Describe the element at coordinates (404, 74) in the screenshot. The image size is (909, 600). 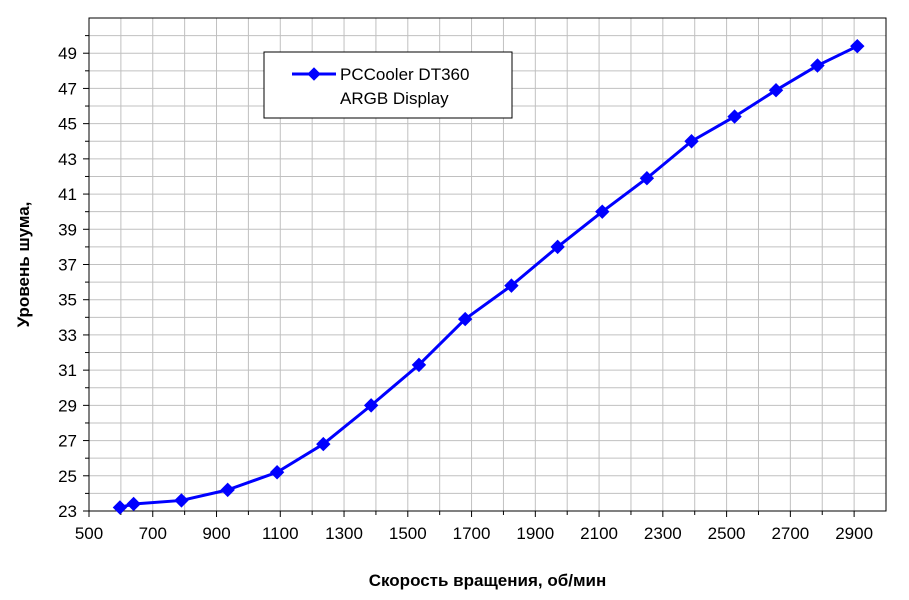
I see `legend-entry-line-1: PCCooler DT360` at that location.